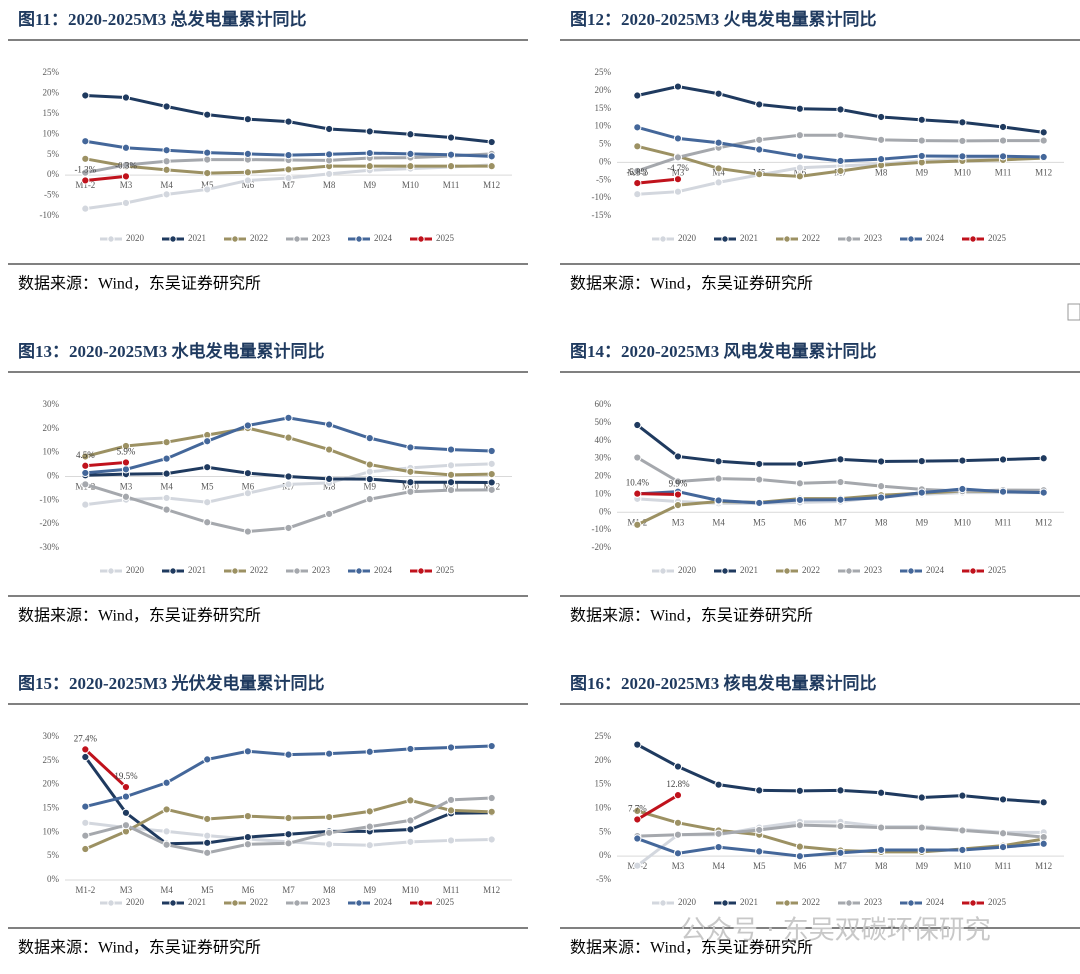 The width and height of the screenshot is (1080, 974). What do you see at coordinates (85, 890) in the screenshot?
I see `x-tick-label: M1-2` at bounding box center [85, 890].